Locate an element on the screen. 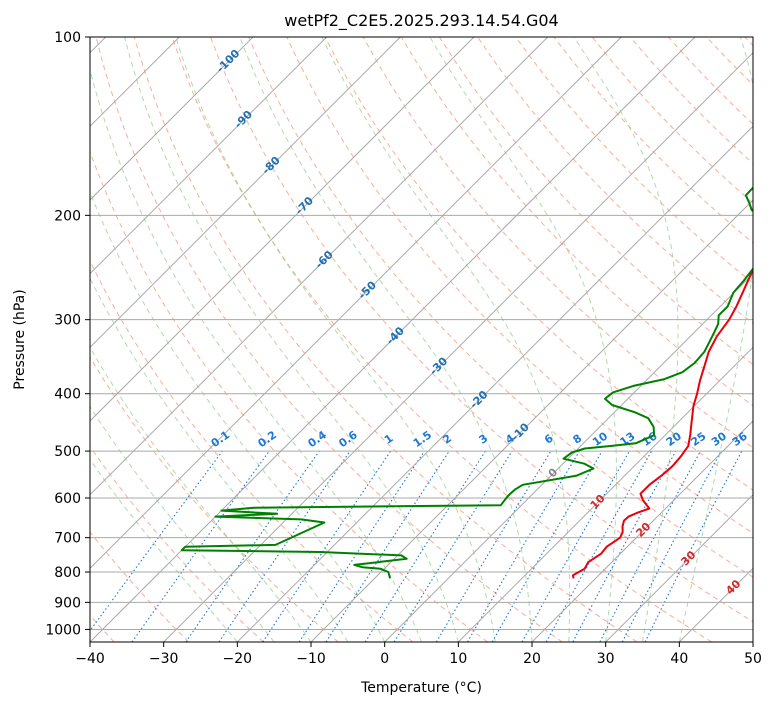 This screenshot has height=712, width=775. y-tick-label: 600 is located at coordinates (67, 499).